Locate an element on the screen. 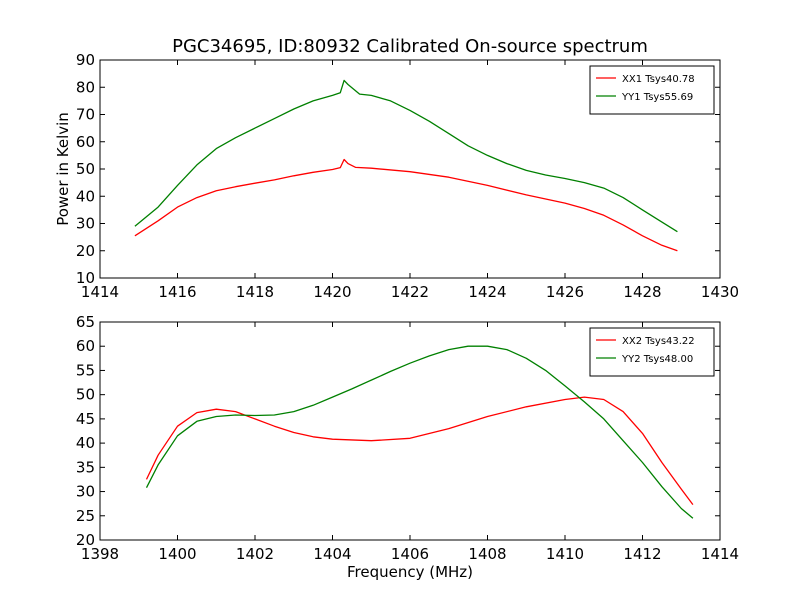  x-tick-label: 1426 is located at coordinates (565, 292).